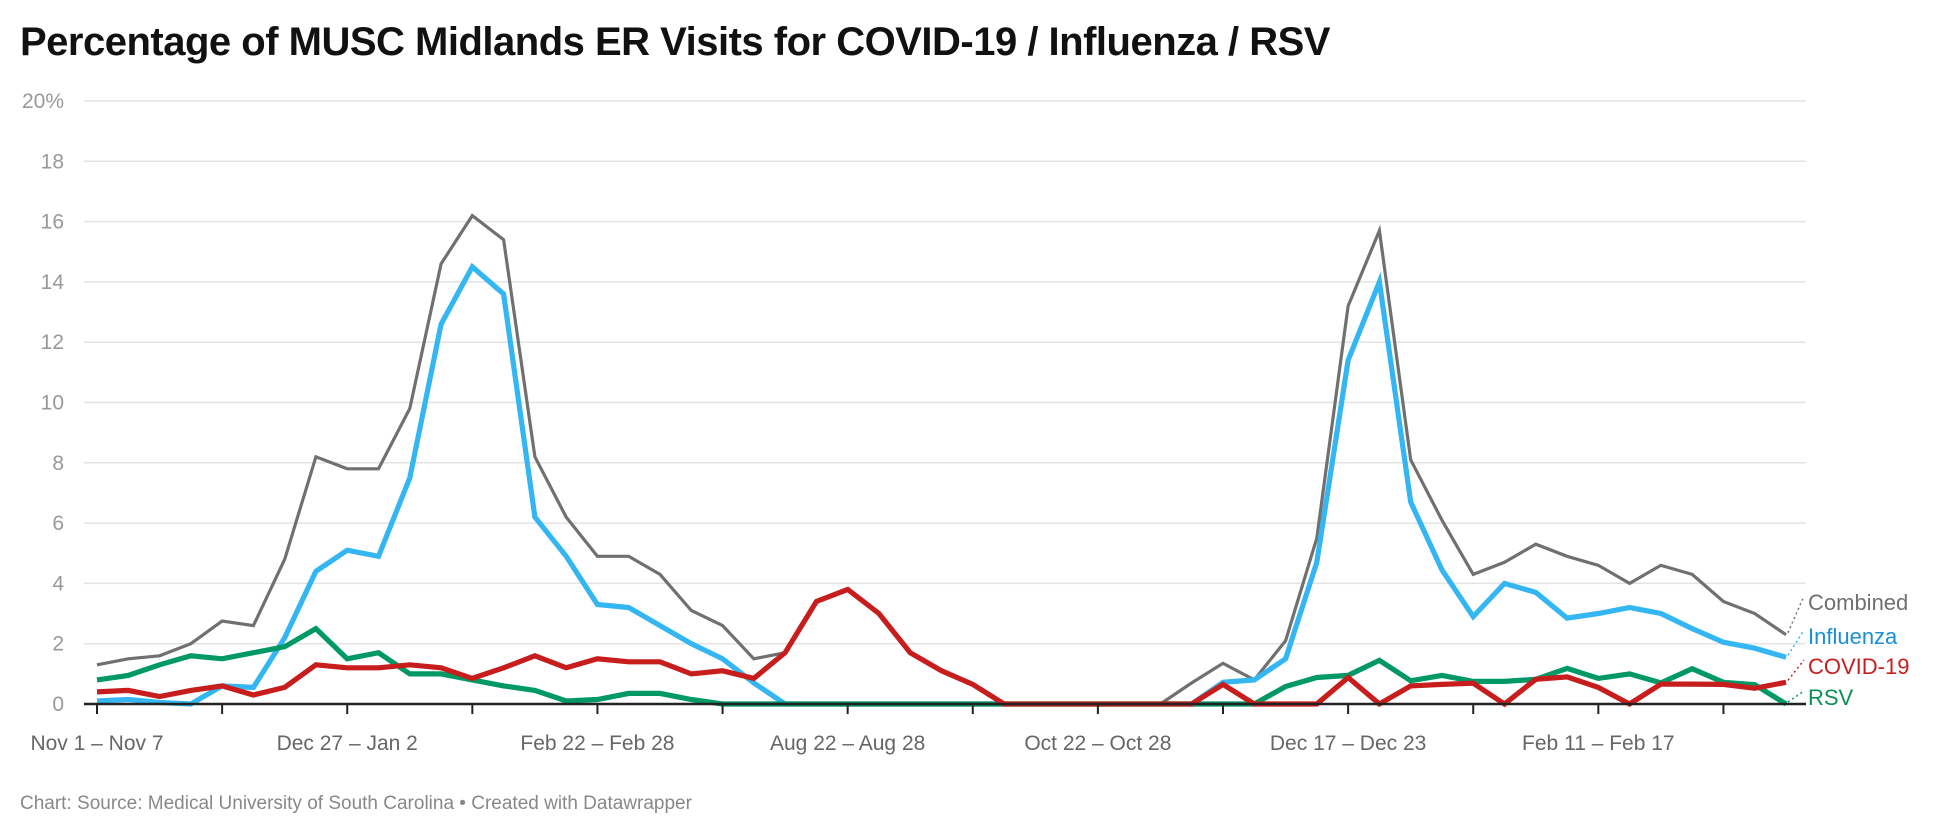 The width and height of the screenshot is (1936, 840). Describe the element at coordinates (58, 583) in the screenshot. I see `y-tick-label: 4` at that location.